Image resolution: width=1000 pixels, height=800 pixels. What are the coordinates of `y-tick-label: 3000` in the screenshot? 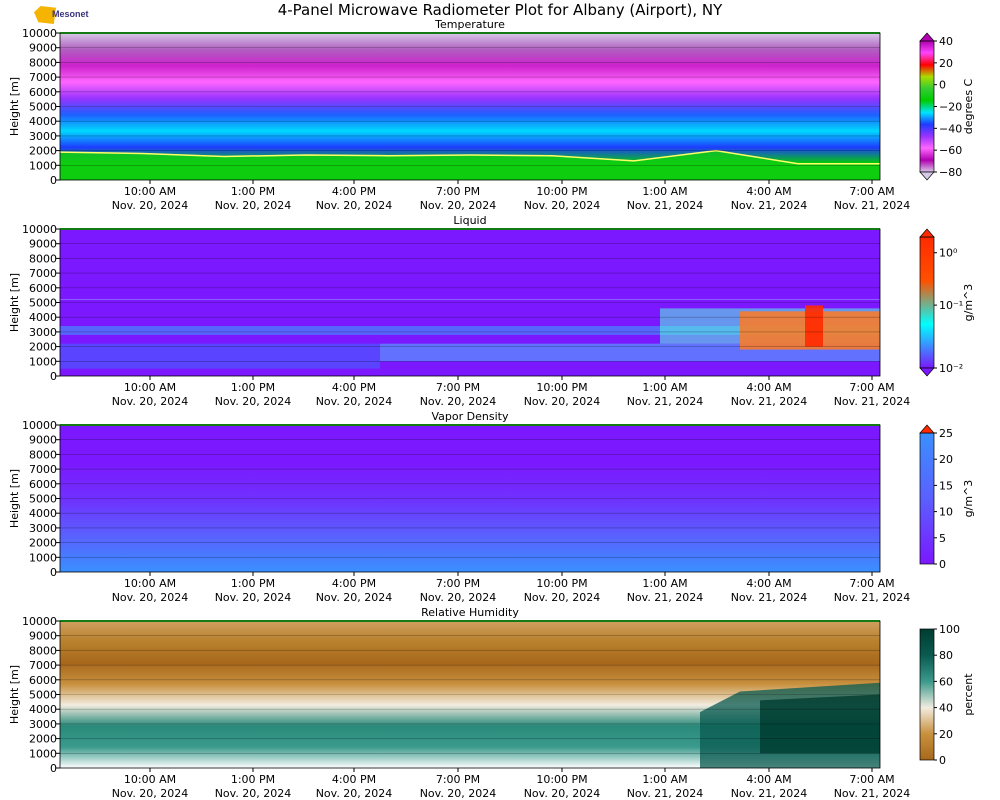 It's located at (43, 528).